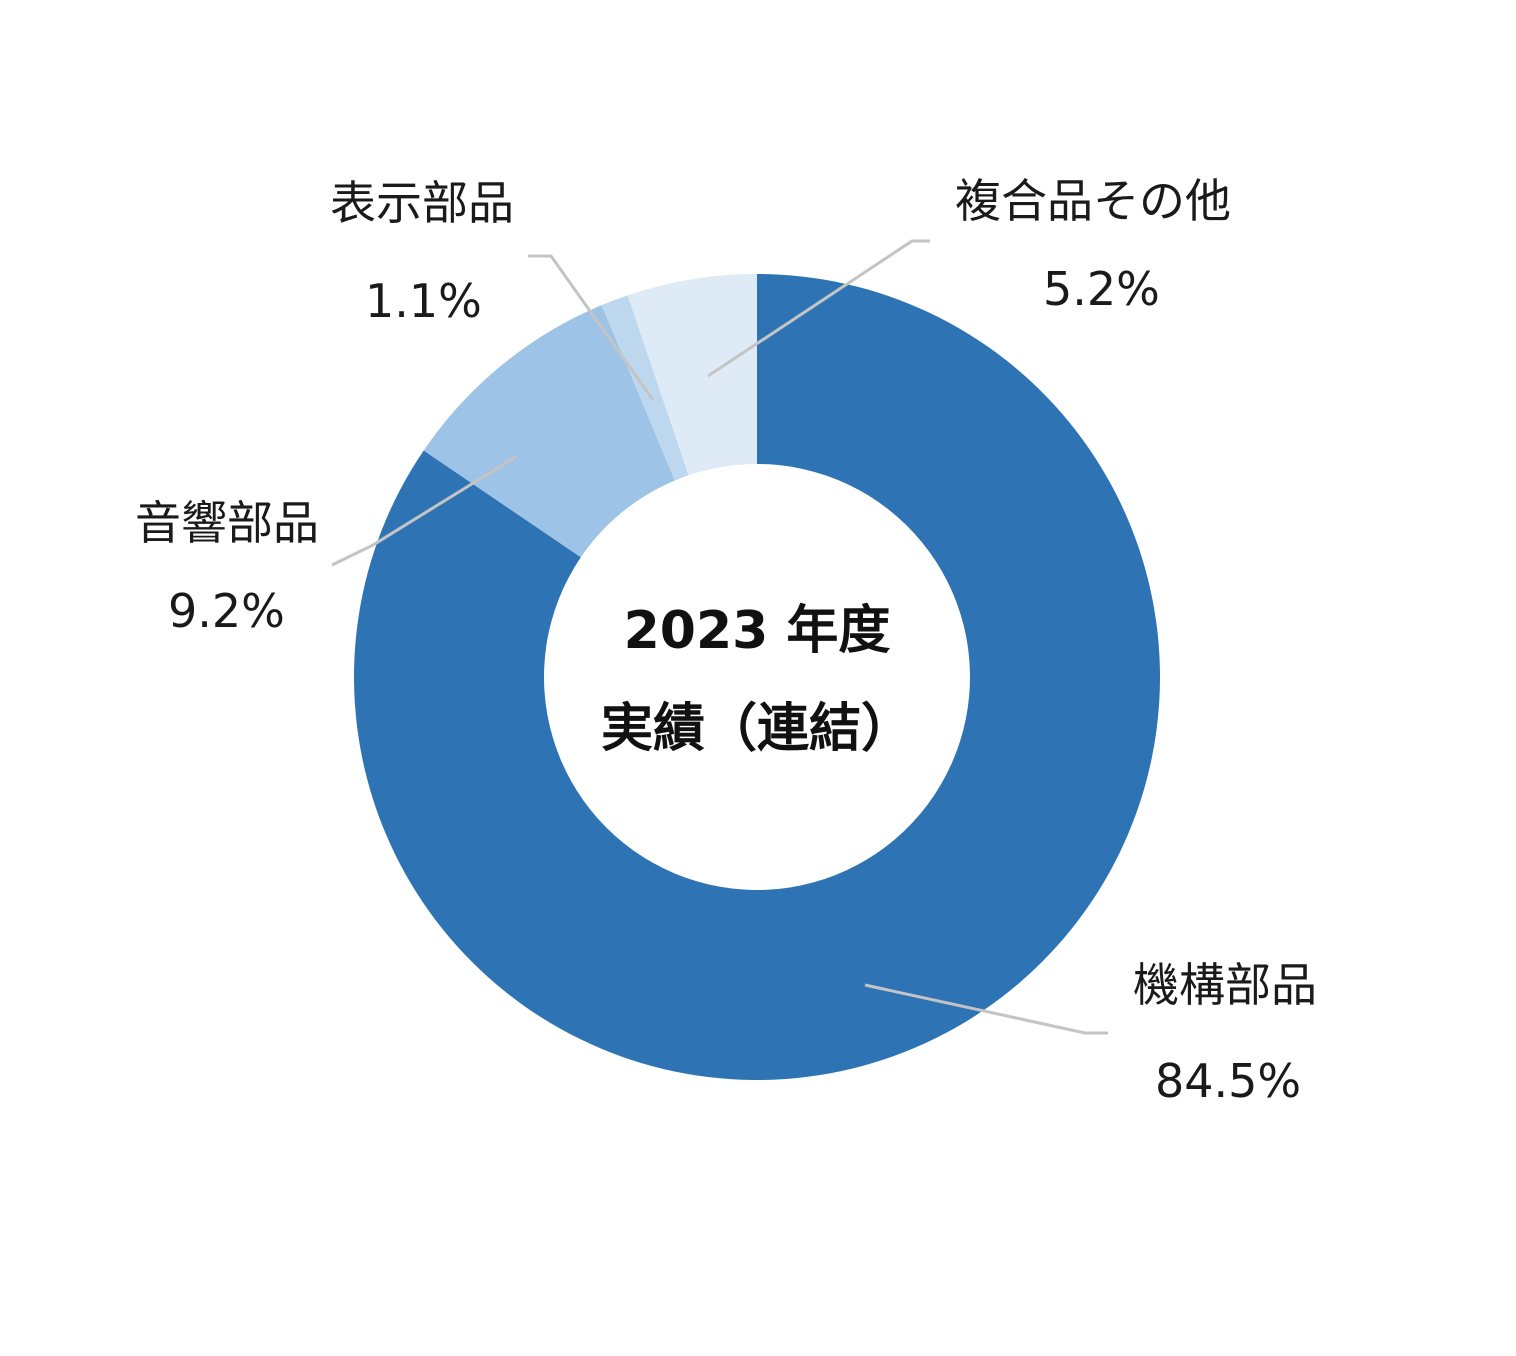 The image size is (1516, 1356). I want to click on slice-value-mechanical: 84.5%, so click(1228, 1081).